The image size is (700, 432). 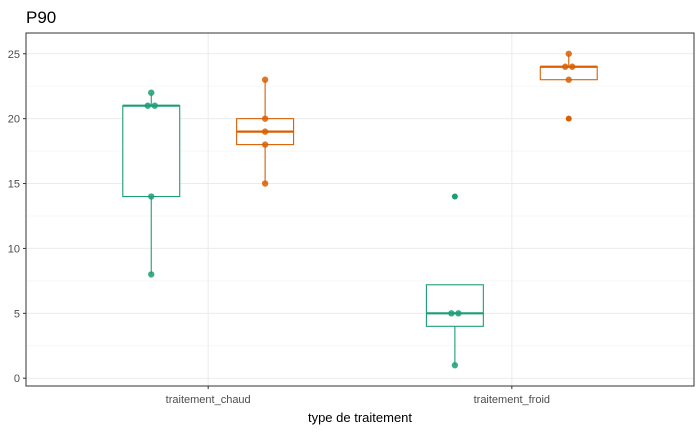 I want to click on y-axis-ticks: 0 5 10 15 20 25, so click(x=17, y=217).